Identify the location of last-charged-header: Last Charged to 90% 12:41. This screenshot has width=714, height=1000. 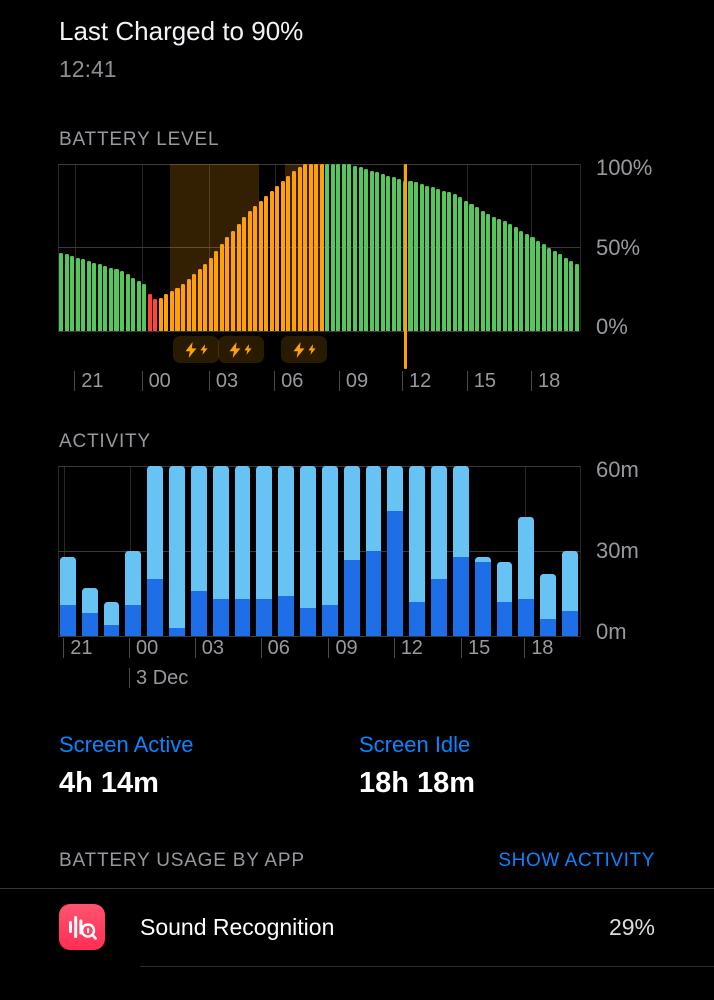
(357, 41).